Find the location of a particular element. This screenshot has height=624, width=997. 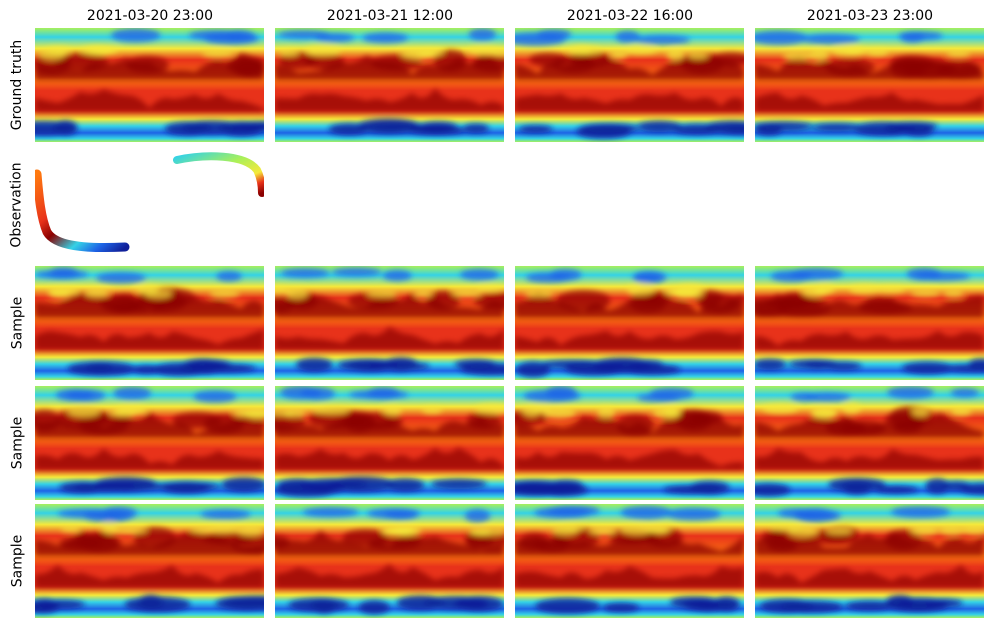

column-title: 2021-03-23 23:00 is located at coordinates (870, 16).